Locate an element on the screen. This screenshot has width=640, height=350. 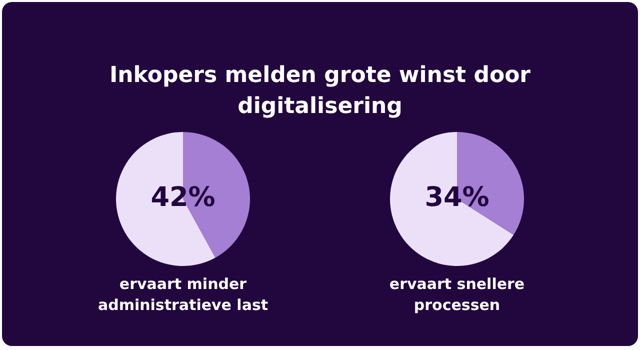
text: Inkopers melden grote winst door digitalisering is located at coordinates (320, 91).